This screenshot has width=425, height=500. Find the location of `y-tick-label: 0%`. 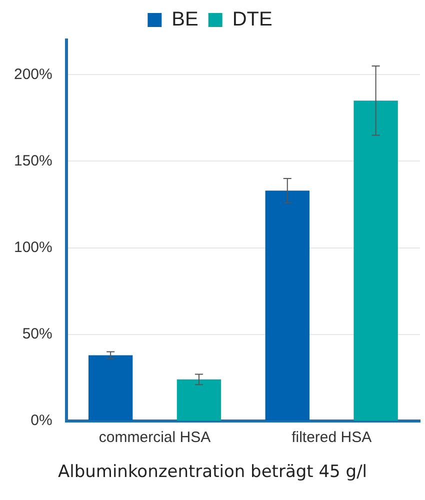

y-tick-label: 0% is located at coordinates (41, 421).